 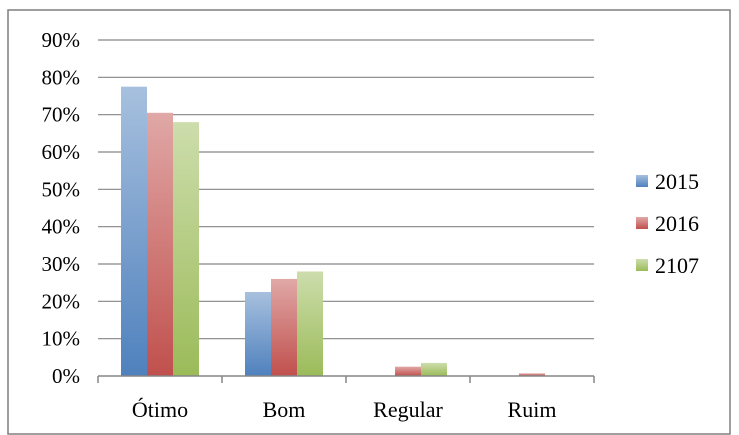 I want to click on category-label: Ruim, so click(x=532, y=409).